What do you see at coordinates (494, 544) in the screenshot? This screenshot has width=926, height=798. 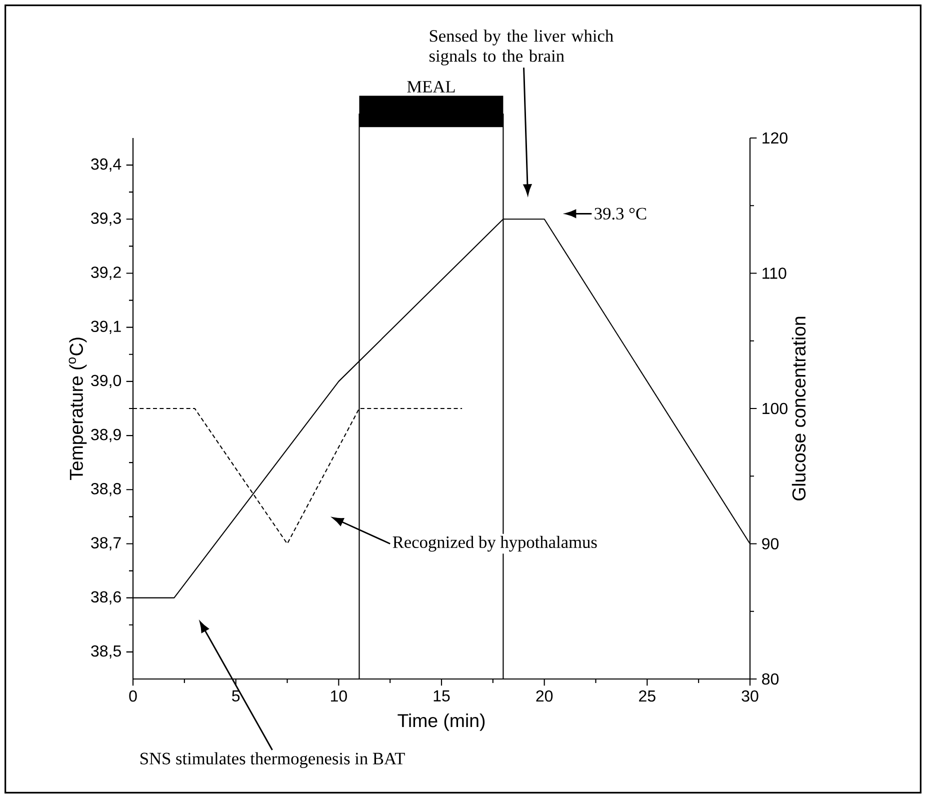 I see `annotation: Recognized by hypothalamus` at bounding box center [494, 544].